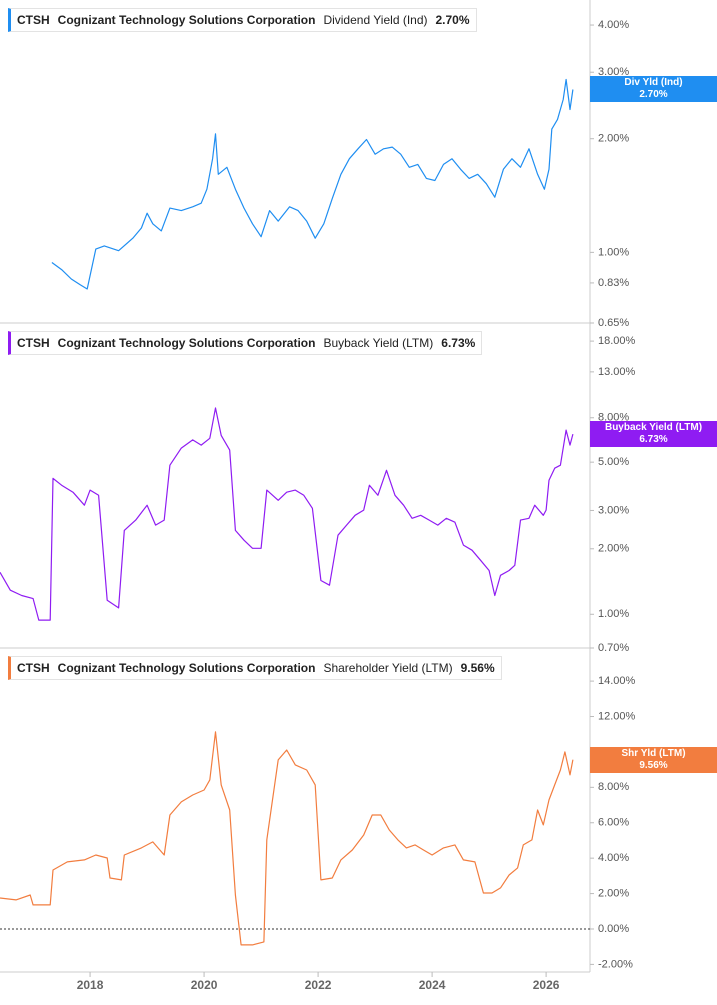  Describe the element at coordinates (613, 823) in the screenshot. I see `y-tick-label: 6.00%` at that location.